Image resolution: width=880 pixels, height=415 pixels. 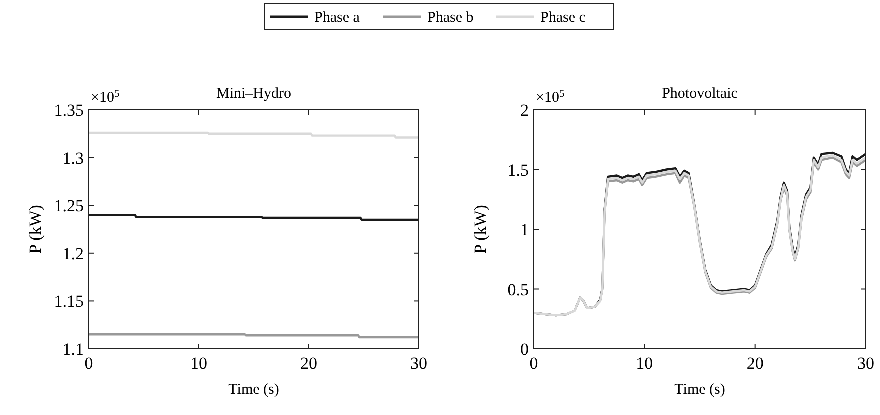 I want to click on legend-label: Phase b, so click(x=451, y=18).